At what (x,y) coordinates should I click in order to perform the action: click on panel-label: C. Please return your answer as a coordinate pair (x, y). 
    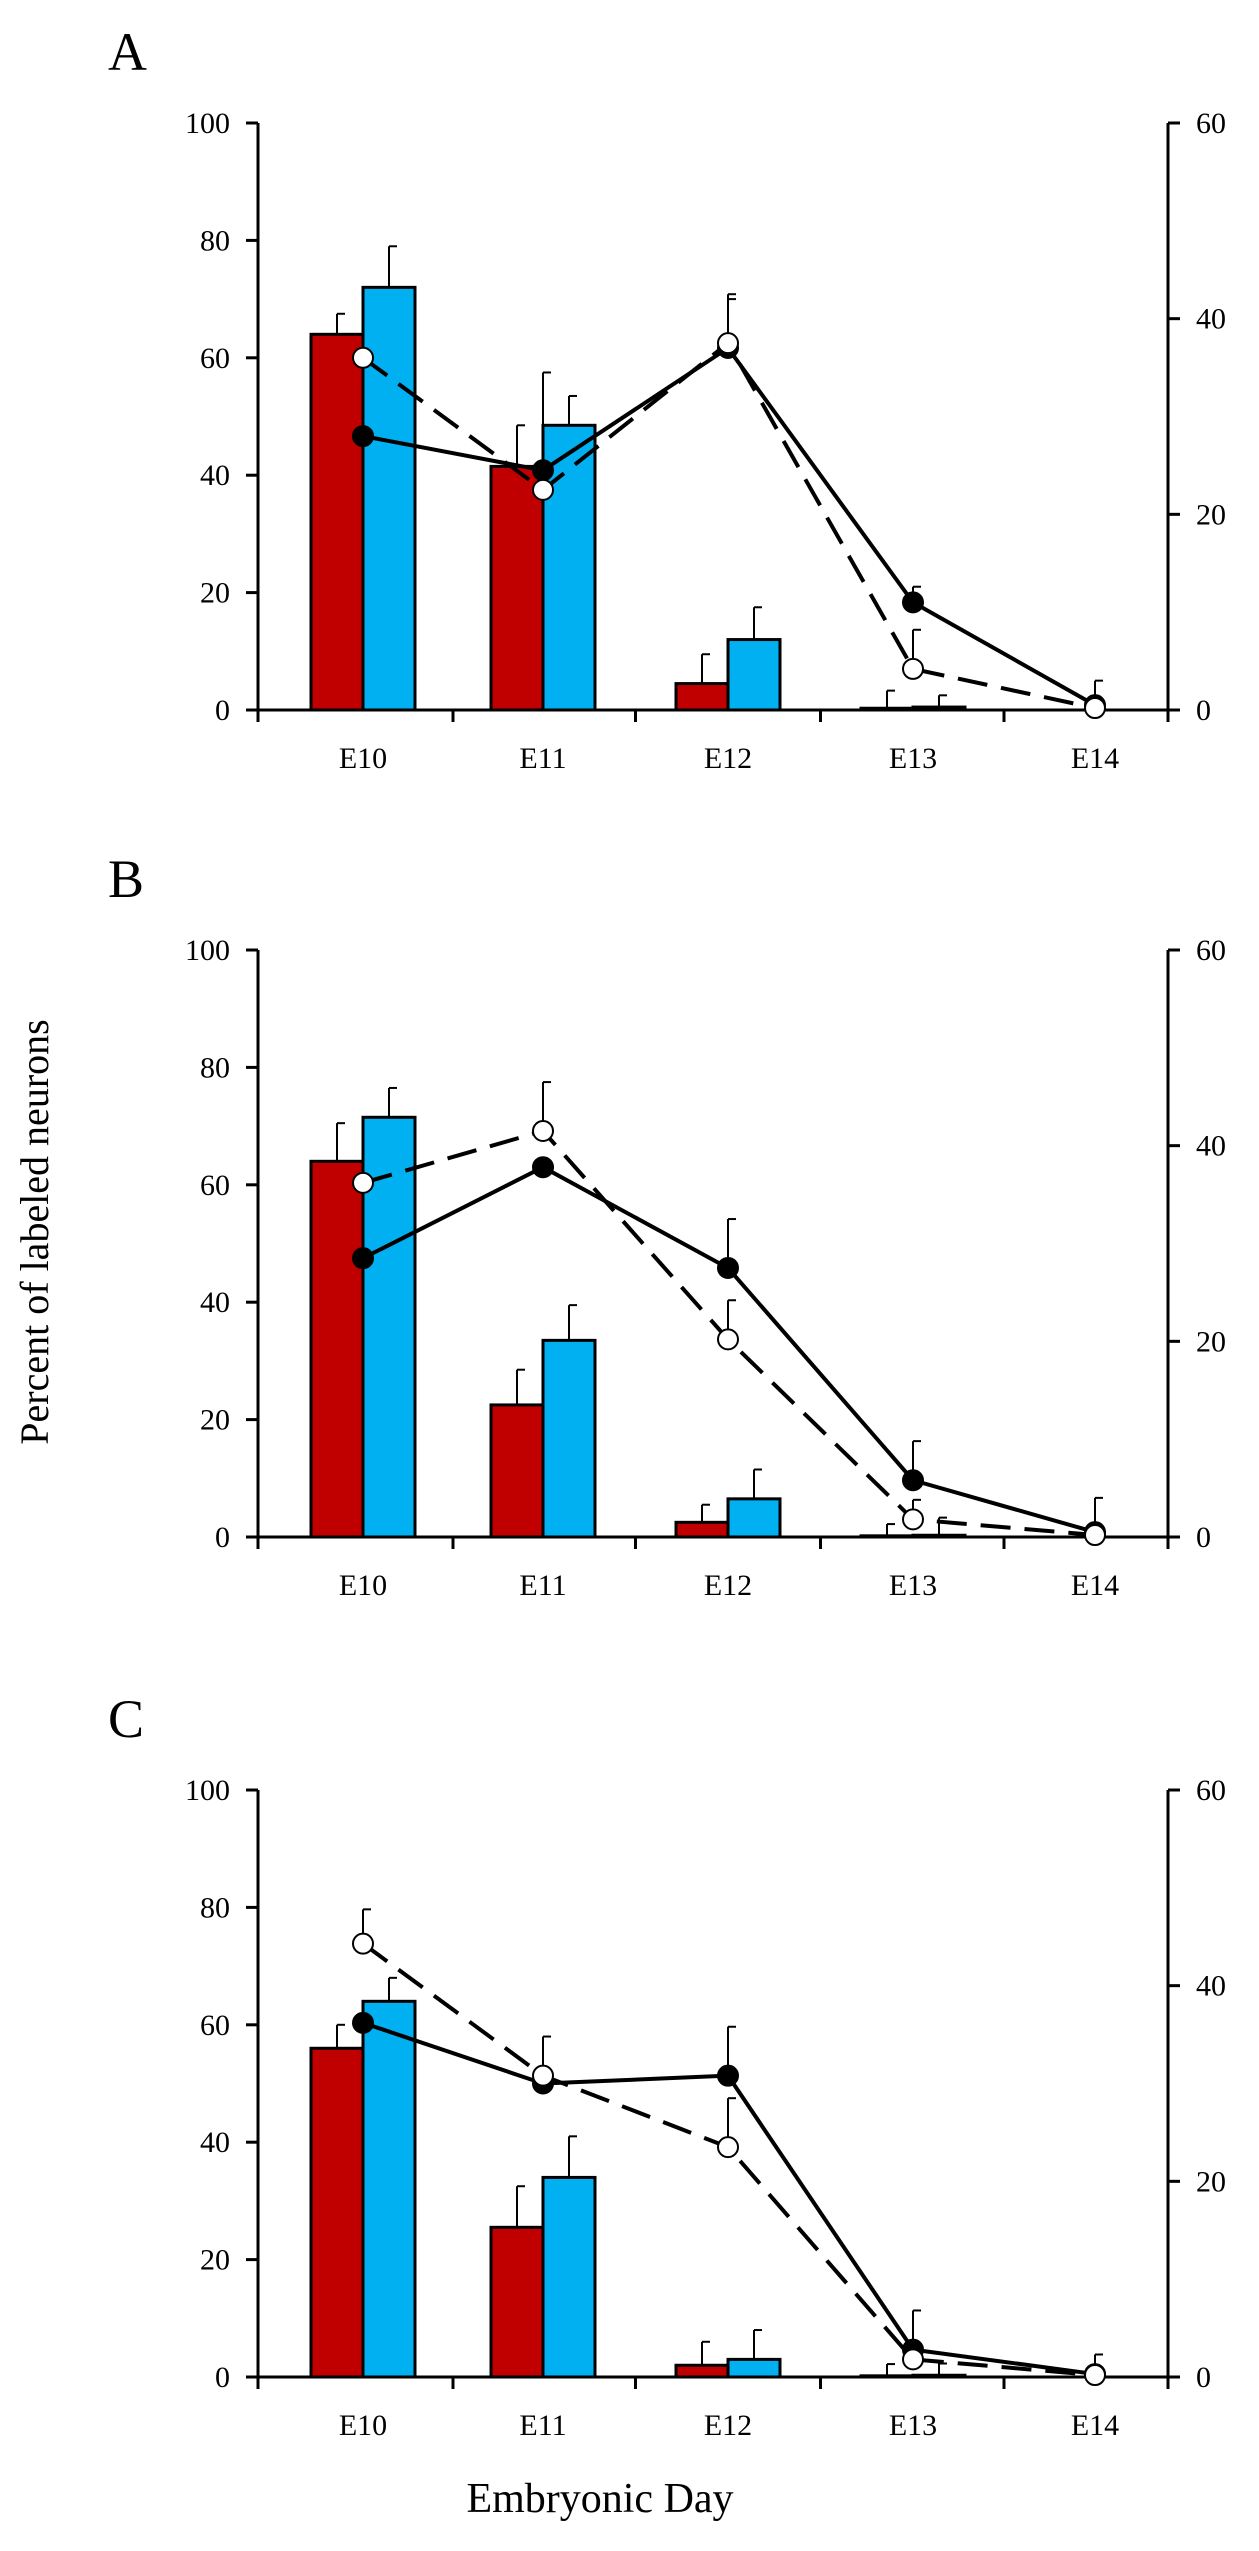
    Looking at the image, I should click on (126, 1719).